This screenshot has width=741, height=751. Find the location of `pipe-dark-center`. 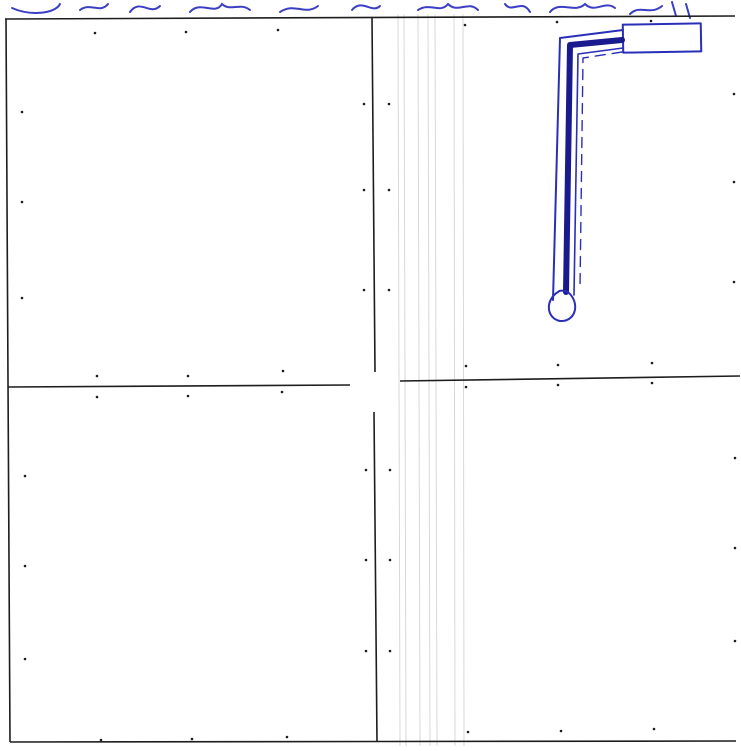

pipe-dark-center is located at coordinates (594, 166).